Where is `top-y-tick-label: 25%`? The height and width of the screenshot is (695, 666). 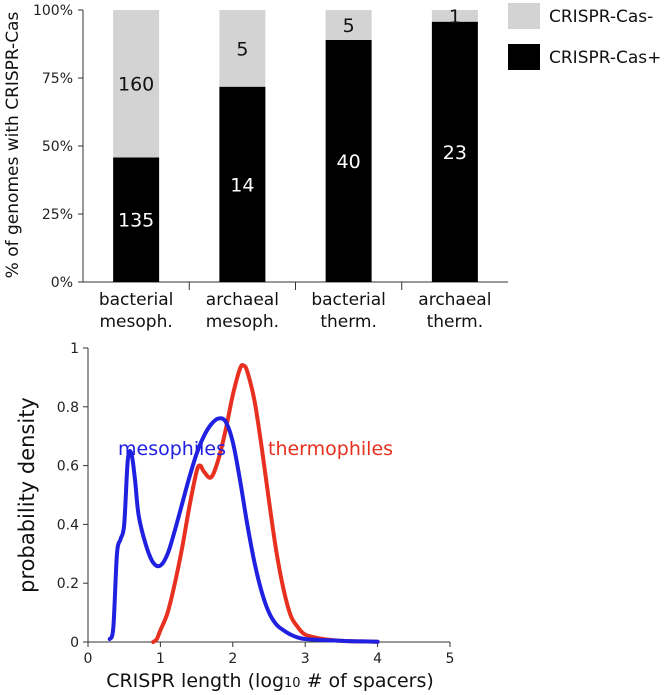
top-y-tick-label: 25% is located at coordinates (57, 215).